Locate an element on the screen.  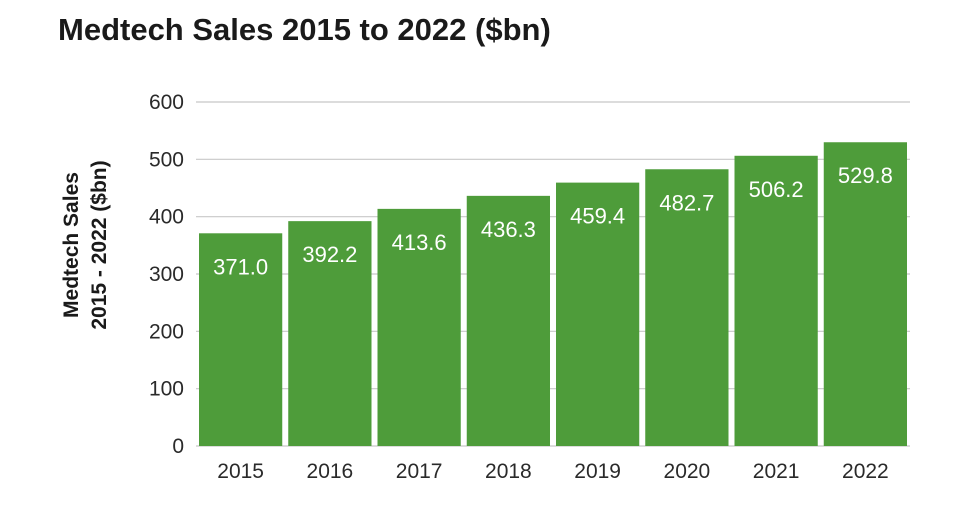
y-tick-label: 600 is located at coordinates (166, 102).